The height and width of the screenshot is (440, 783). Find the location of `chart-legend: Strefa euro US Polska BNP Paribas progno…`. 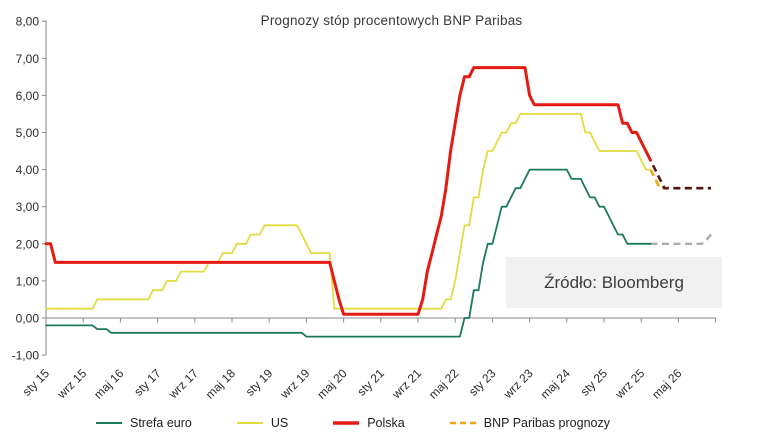

chart-legend: Strefa euro US Polska BNP Paribas progno… is located at coordinates (391, 423).